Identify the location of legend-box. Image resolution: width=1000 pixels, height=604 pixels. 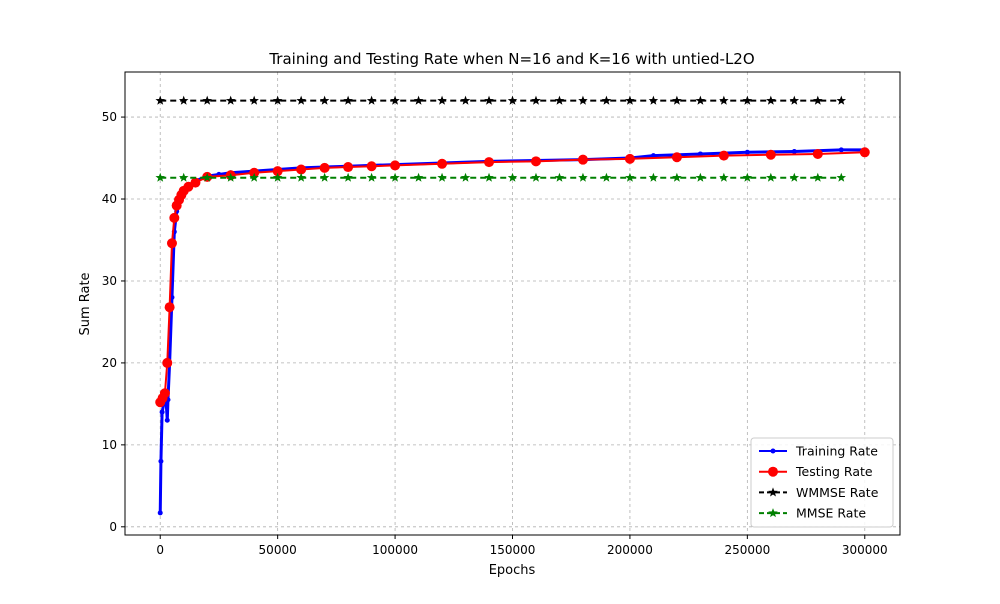
(822, 482).